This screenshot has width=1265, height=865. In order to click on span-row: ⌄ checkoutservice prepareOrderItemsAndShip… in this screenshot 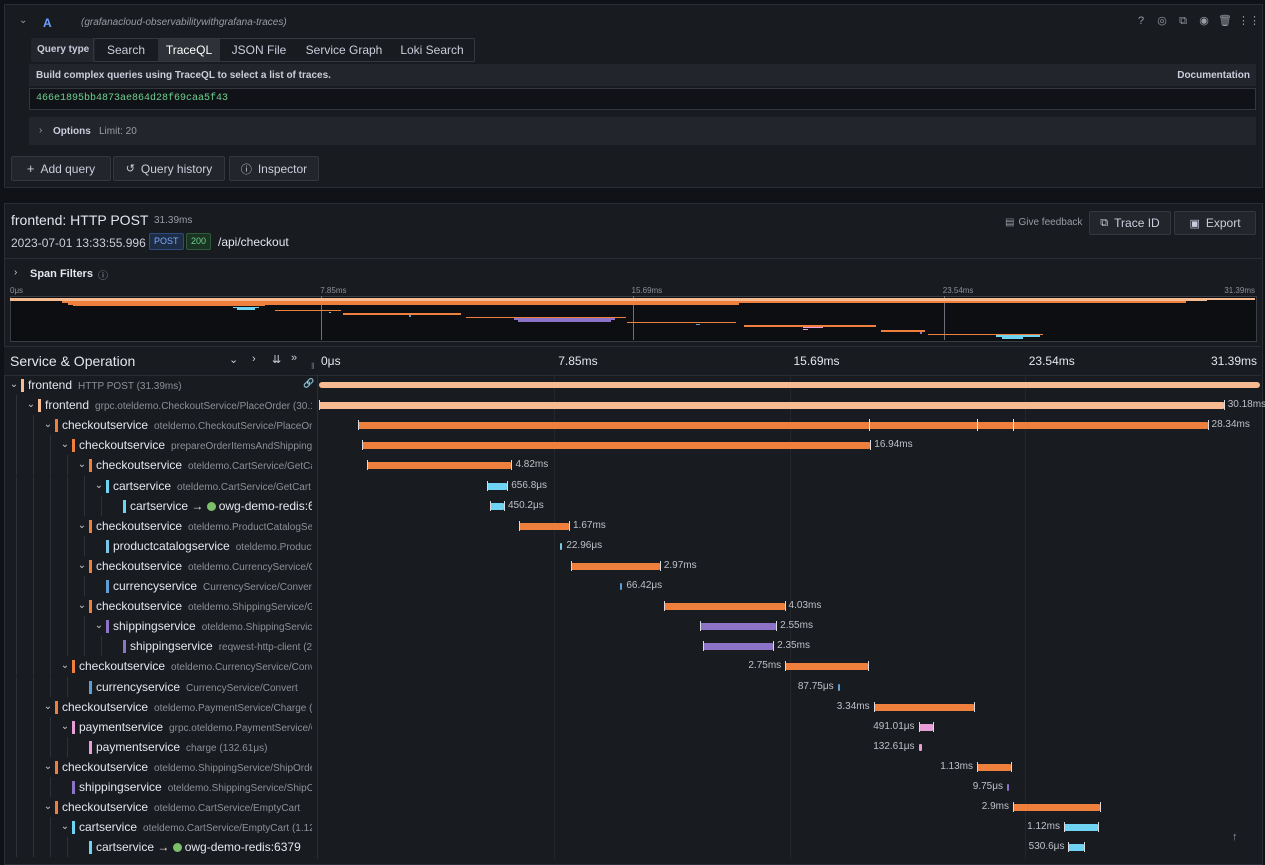, I will do `click(632, 445)`.